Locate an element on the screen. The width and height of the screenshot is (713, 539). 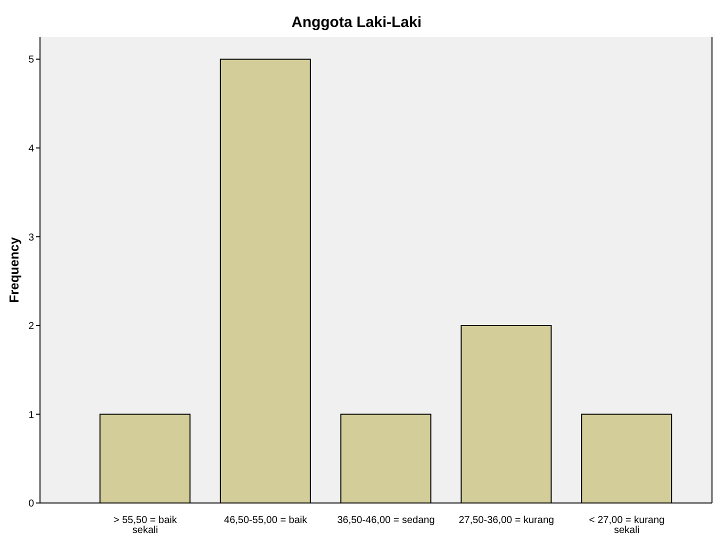
chart-title: Anggota Laki-Laki is located at coordinates (356, 22).